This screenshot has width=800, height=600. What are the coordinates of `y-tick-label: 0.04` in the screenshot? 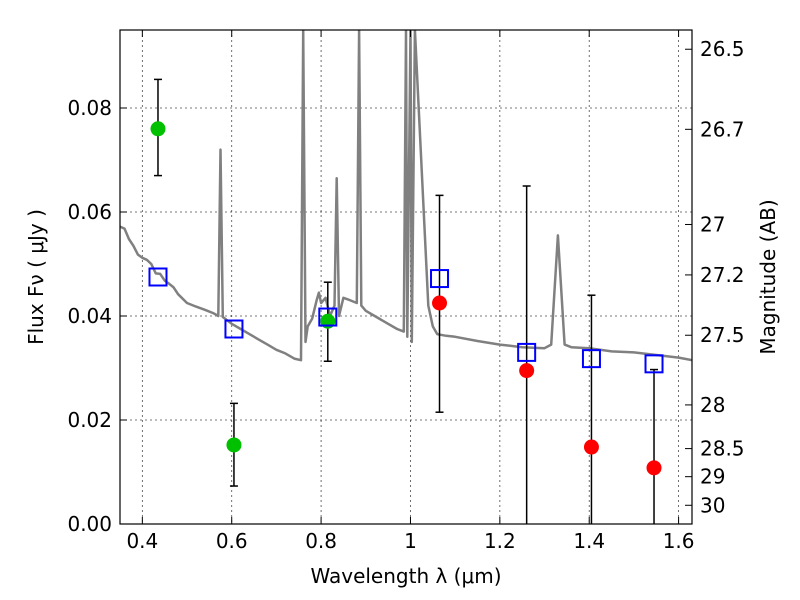 It's located at (89, 316).